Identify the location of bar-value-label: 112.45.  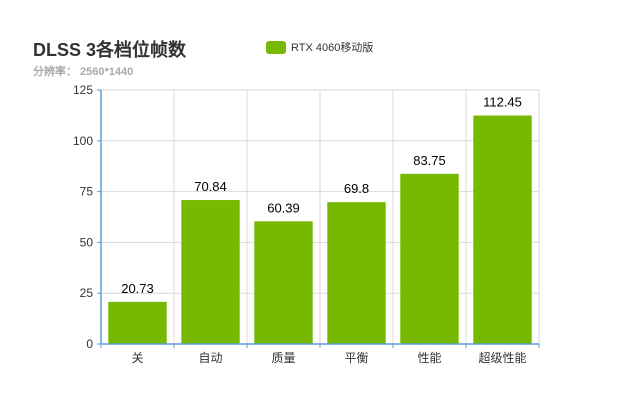
(502, 102).